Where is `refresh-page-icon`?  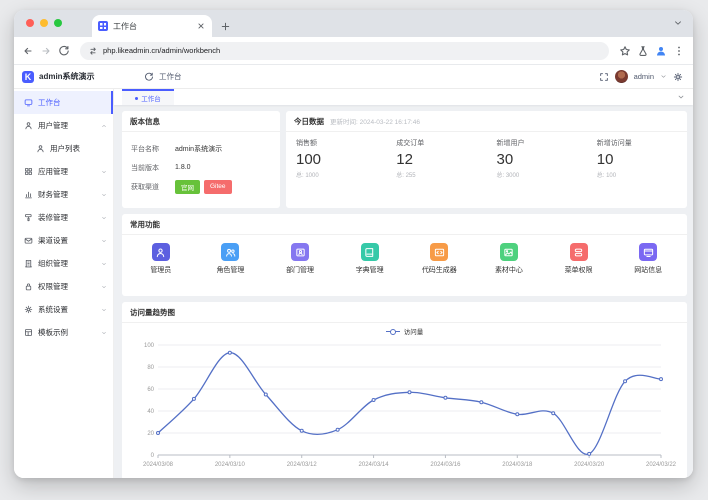 refresh-page-icon is located at coordinates (149, 77).